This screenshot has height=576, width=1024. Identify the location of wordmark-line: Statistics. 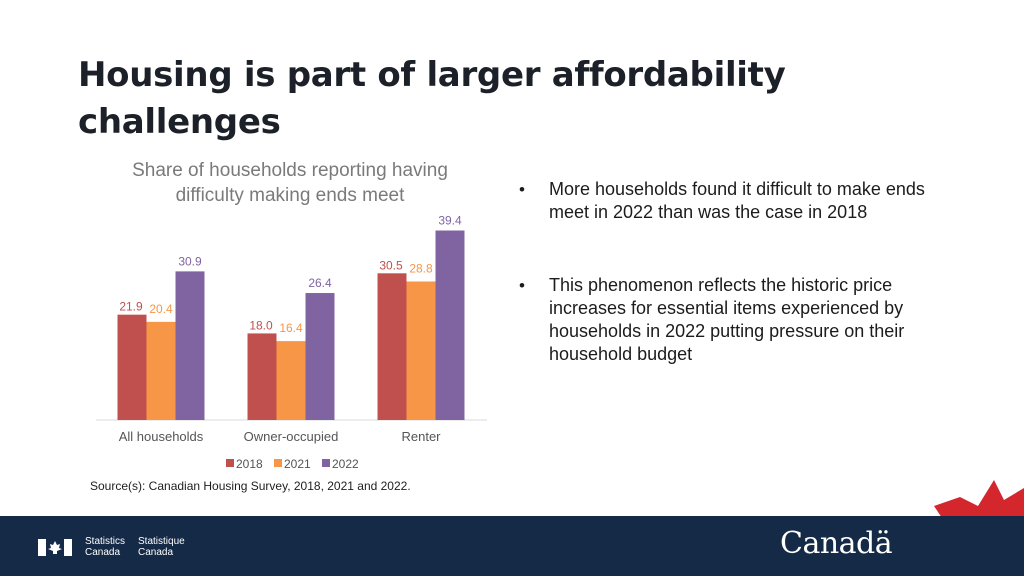
(105, 541).